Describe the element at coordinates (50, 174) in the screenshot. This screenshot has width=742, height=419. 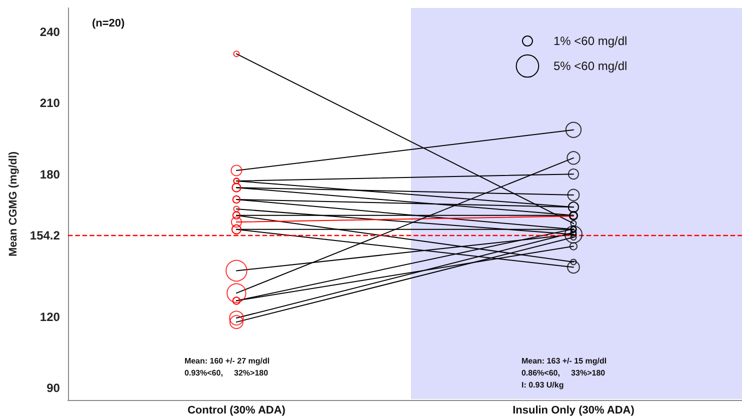
I see `y-tick-label: 180` at that location.